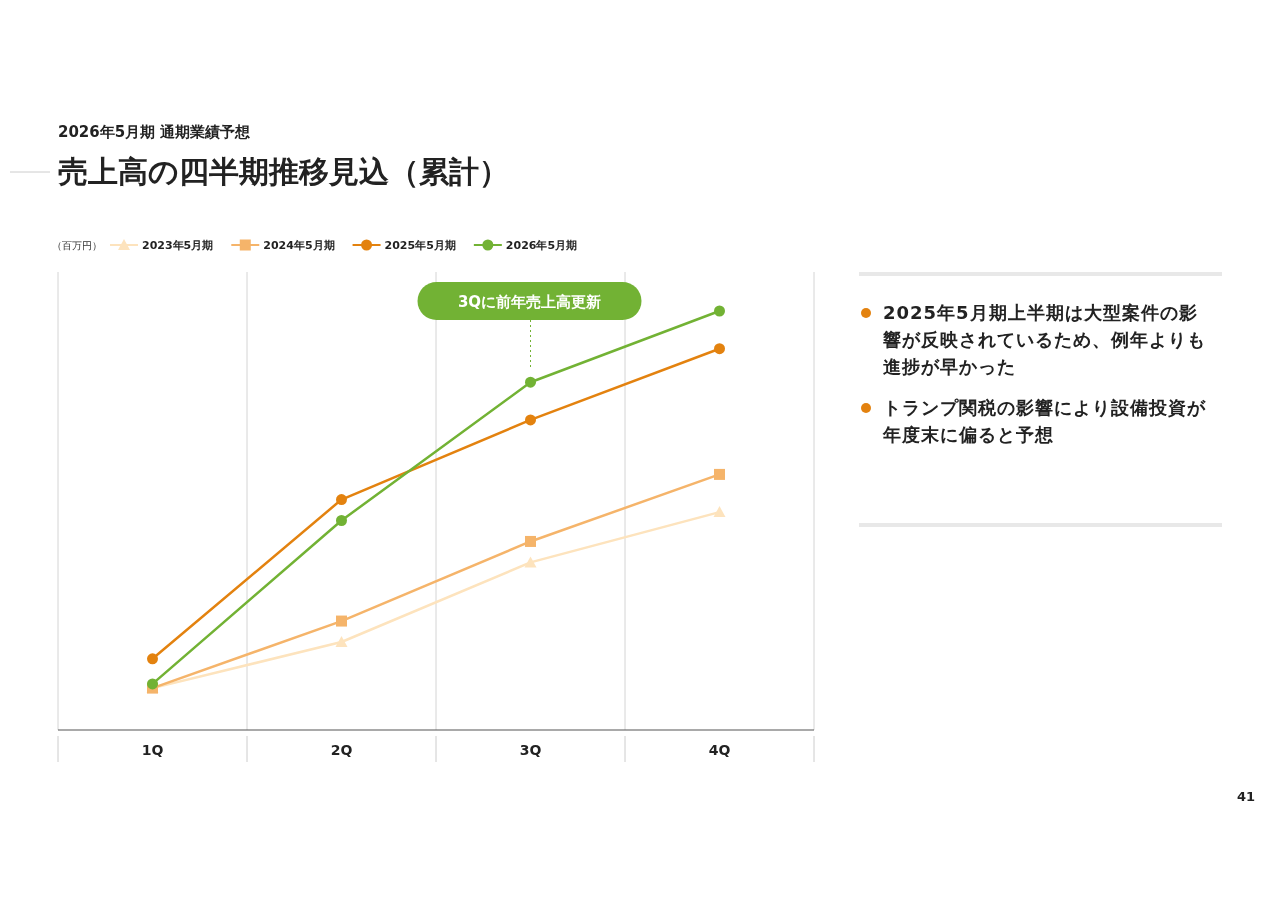 This screenshot has height=905, width=1280. I want to click on x-tick-label: 1Q, so click(152, 750).